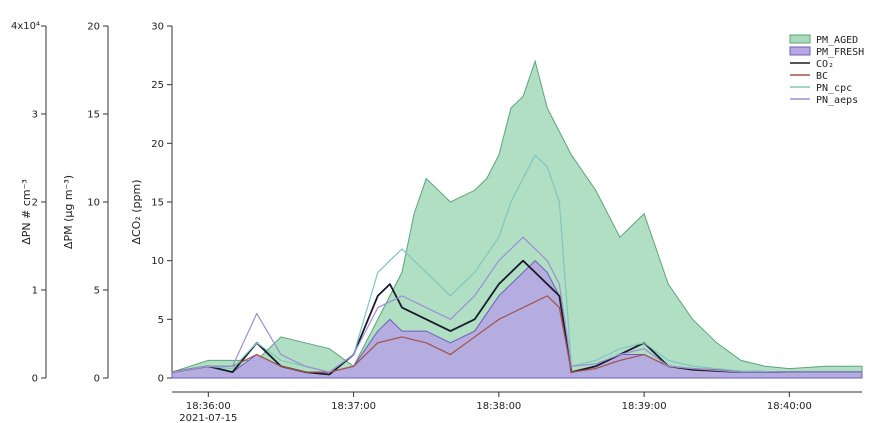 The height and width of the screenshot is (423, 886). Describe the element at coordinates (93, 115) in the screenshot. I see `y-tick-label-pm: 15` at that location.